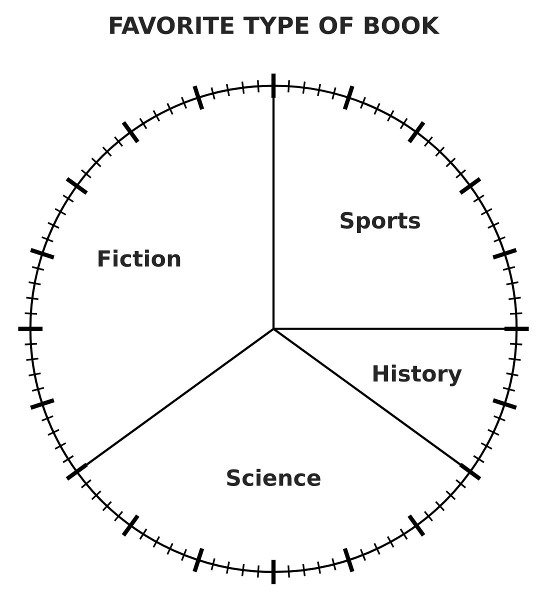  What do you see at coordinates (380, 223) in the screenshot?
I see `slice-label: Sports` at bounding box center [380, 223].